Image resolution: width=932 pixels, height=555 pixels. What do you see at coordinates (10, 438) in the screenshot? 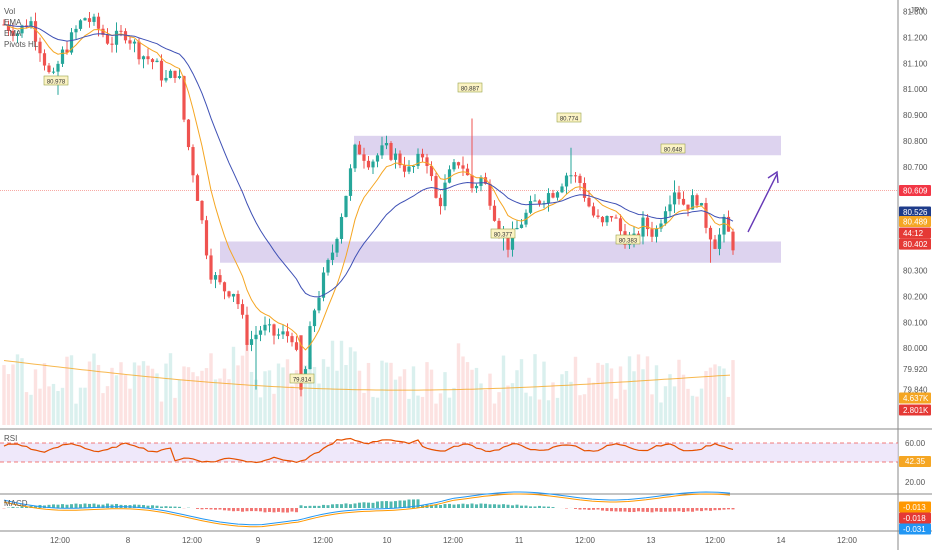
I see `rsi-label: RSI` at bounding box center [10, 438].